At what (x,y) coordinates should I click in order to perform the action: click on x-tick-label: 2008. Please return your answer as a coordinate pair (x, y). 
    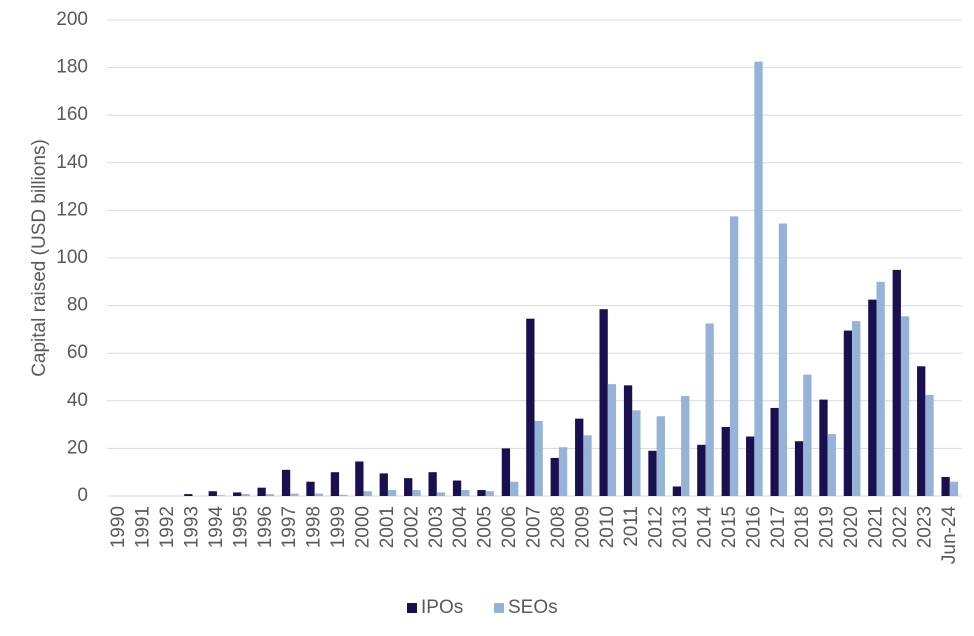
    Looking at the image, I should click on (558, 527).